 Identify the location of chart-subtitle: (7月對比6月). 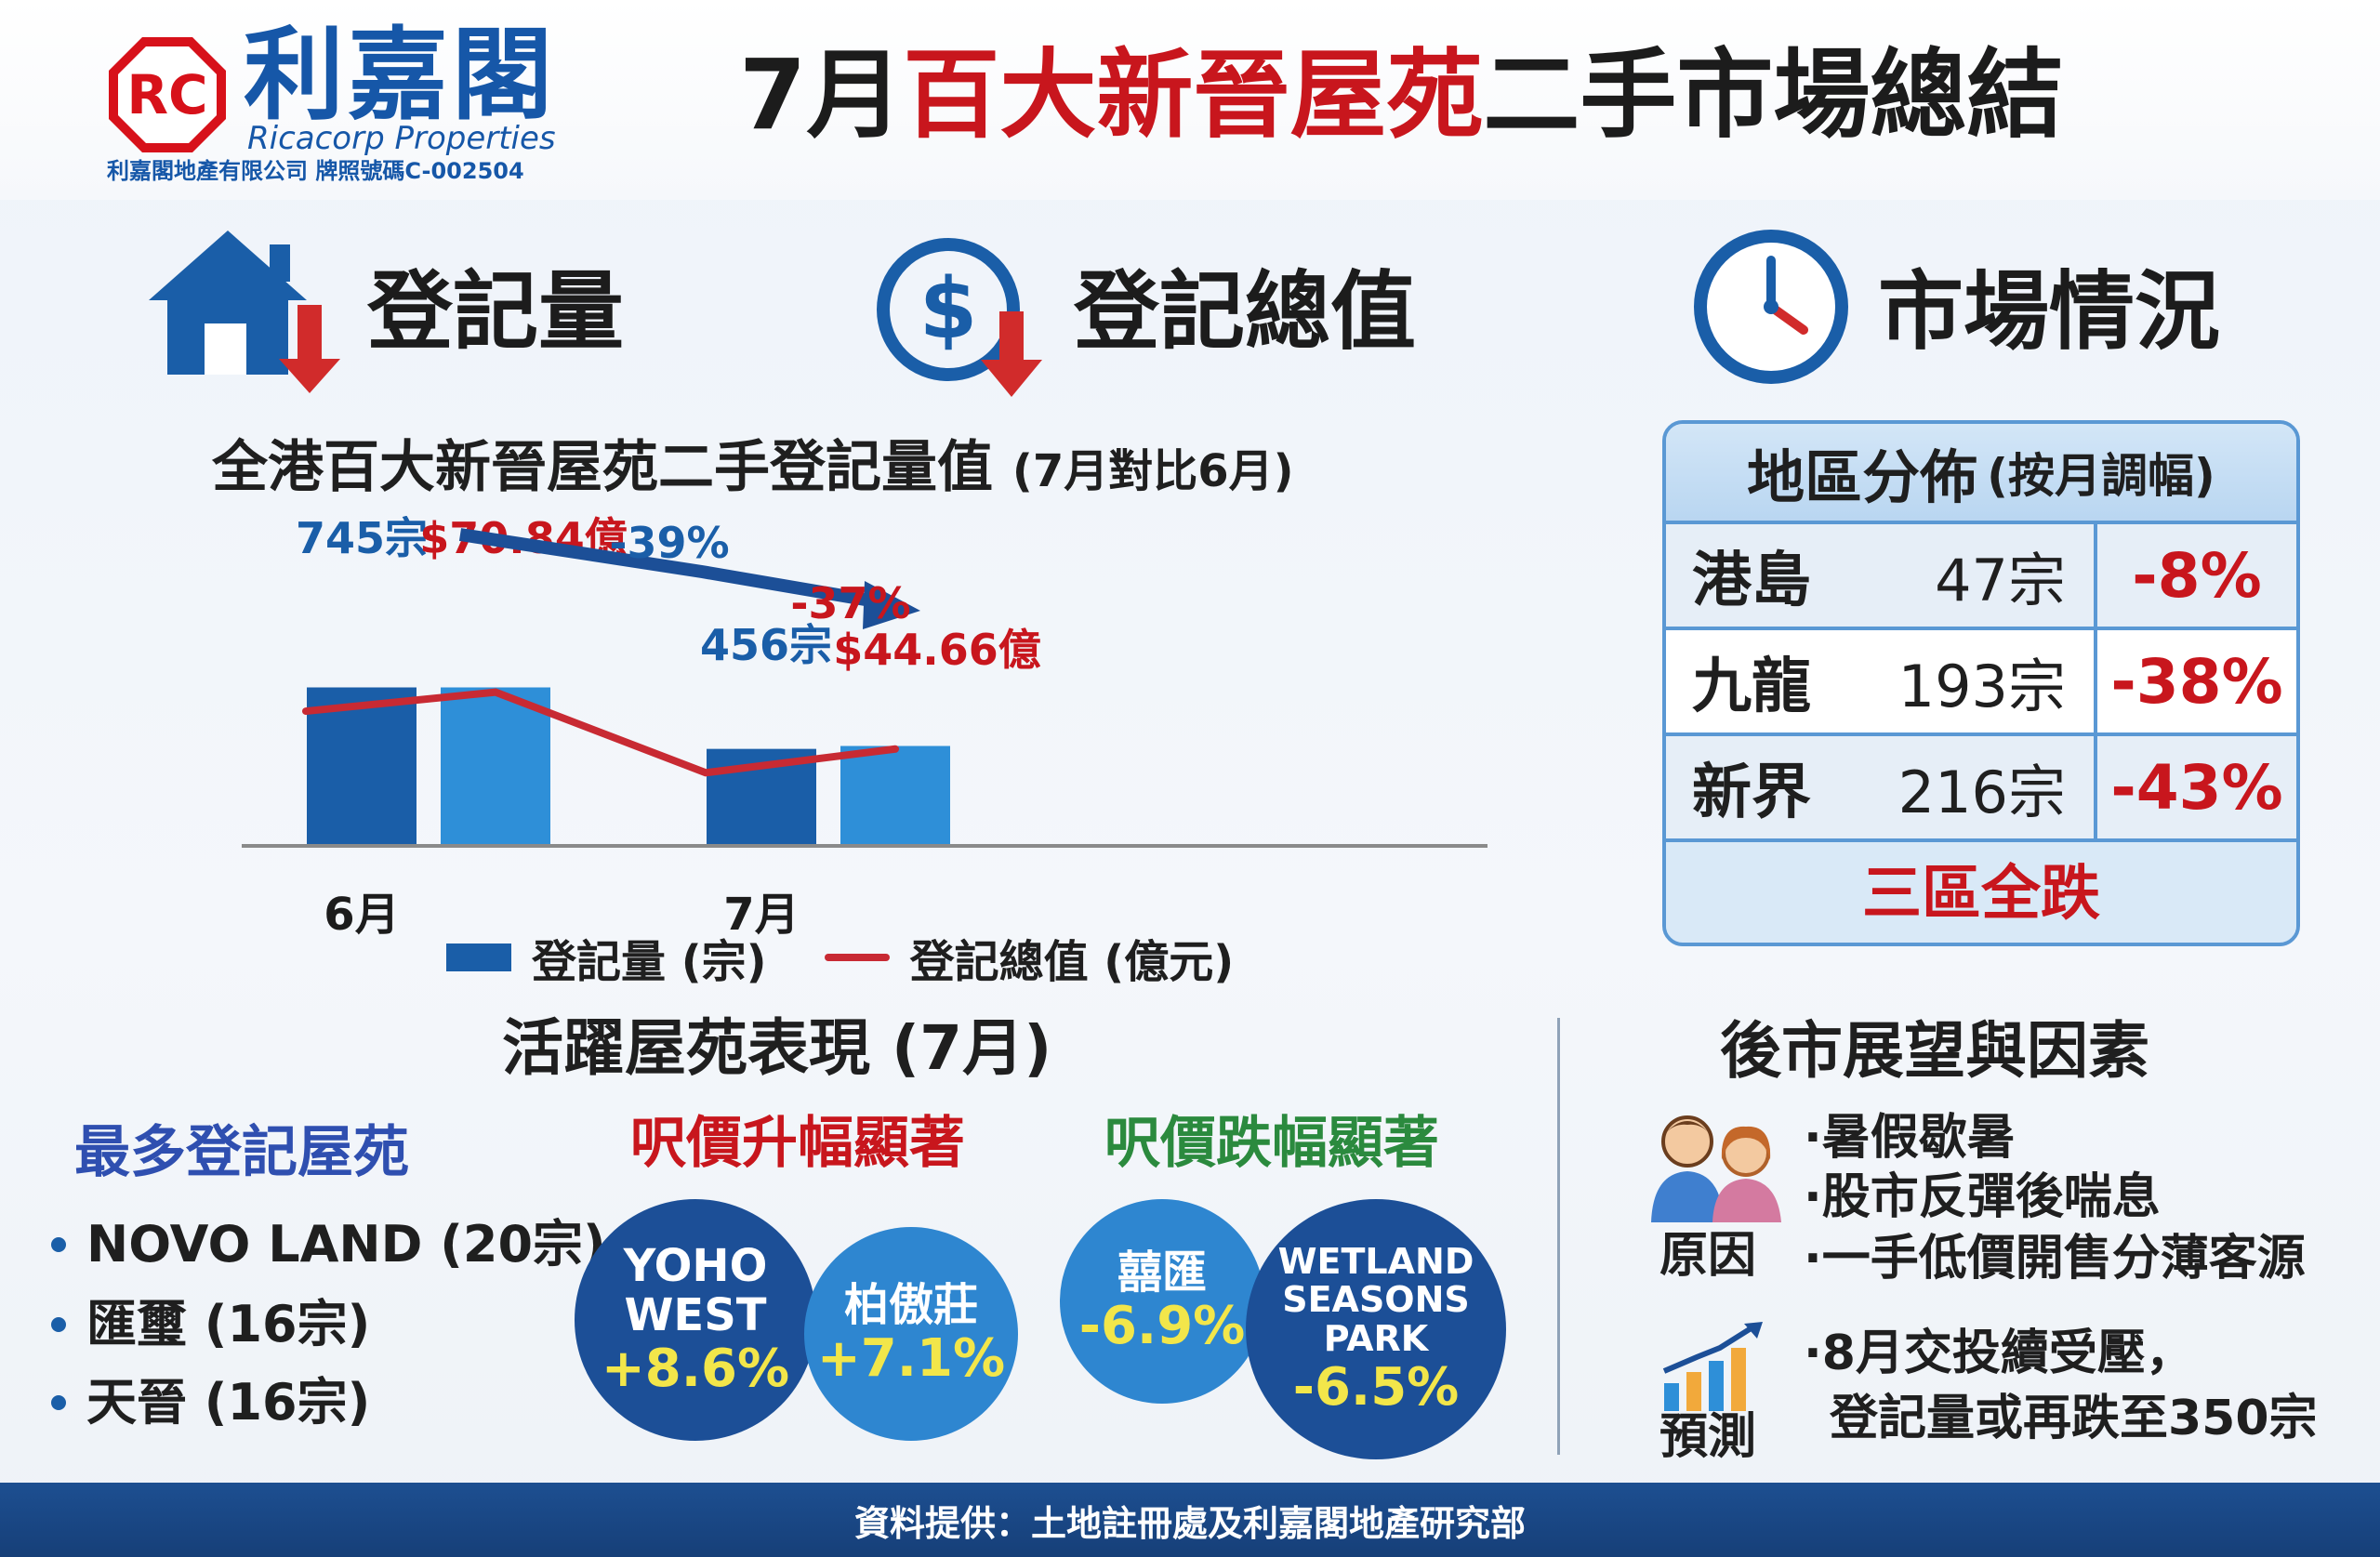
(1153, 471).